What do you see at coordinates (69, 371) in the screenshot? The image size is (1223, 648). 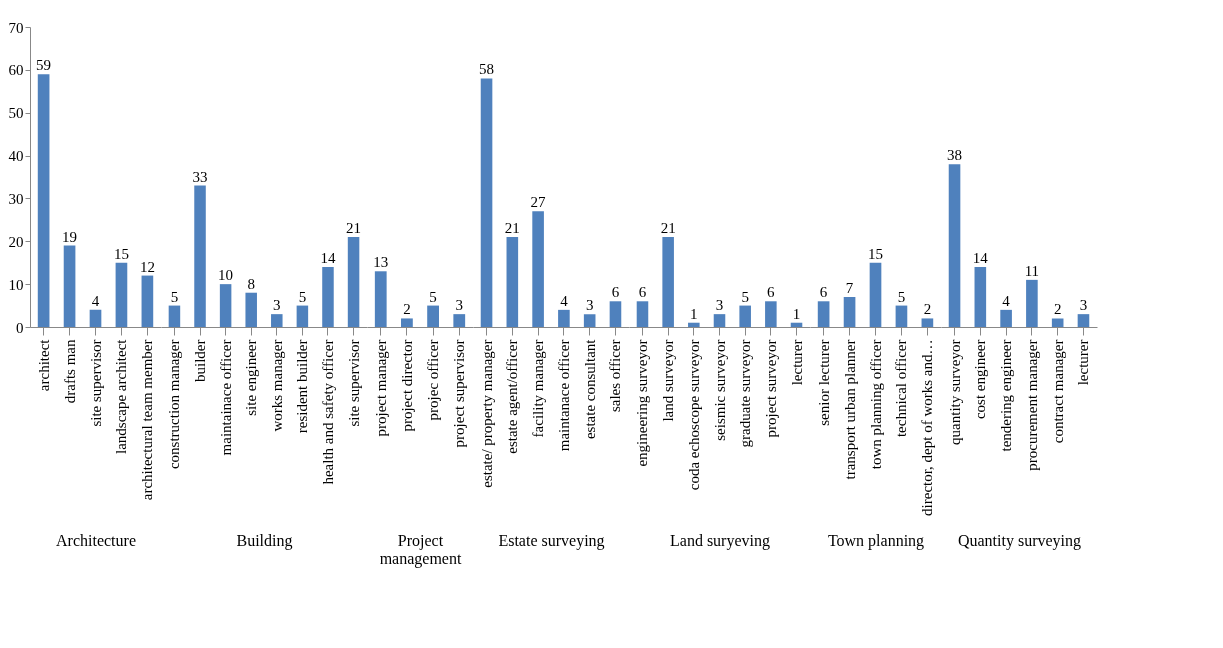 I see `x-tick-label: drafts man` at bounding box center [69, 371].